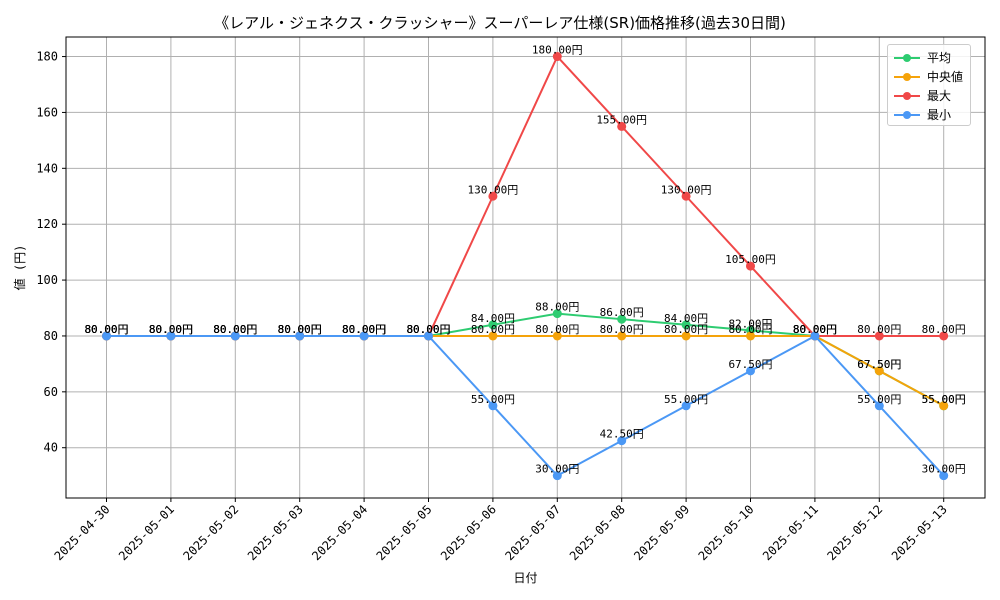 The height and width of the screenshot is (600, 1000). I want to click on data-label-median-2025-05-05: 80.00円, so click(428, 329).